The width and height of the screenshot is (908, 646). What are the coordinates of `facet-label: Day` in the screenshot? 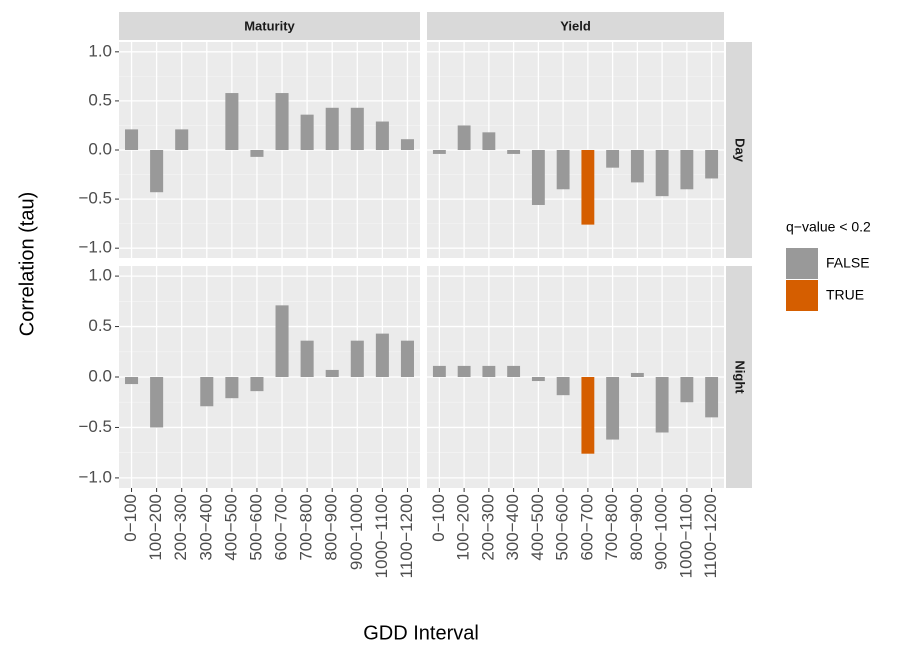 It's located at (740, 150).